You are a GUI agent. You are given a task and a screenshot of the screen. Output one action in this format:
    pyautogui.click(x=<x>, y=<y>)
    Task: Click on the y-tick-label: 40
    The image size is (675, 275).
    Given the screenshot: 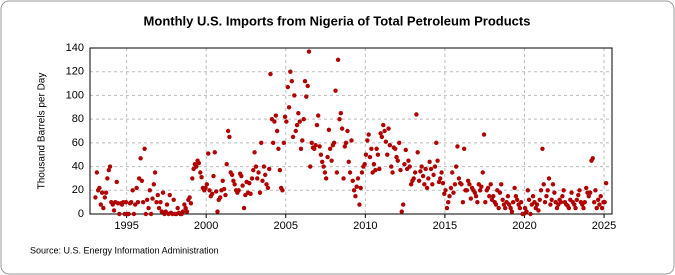 What is the action you would take?
    pyautogui.click(x=78, y=166)
    